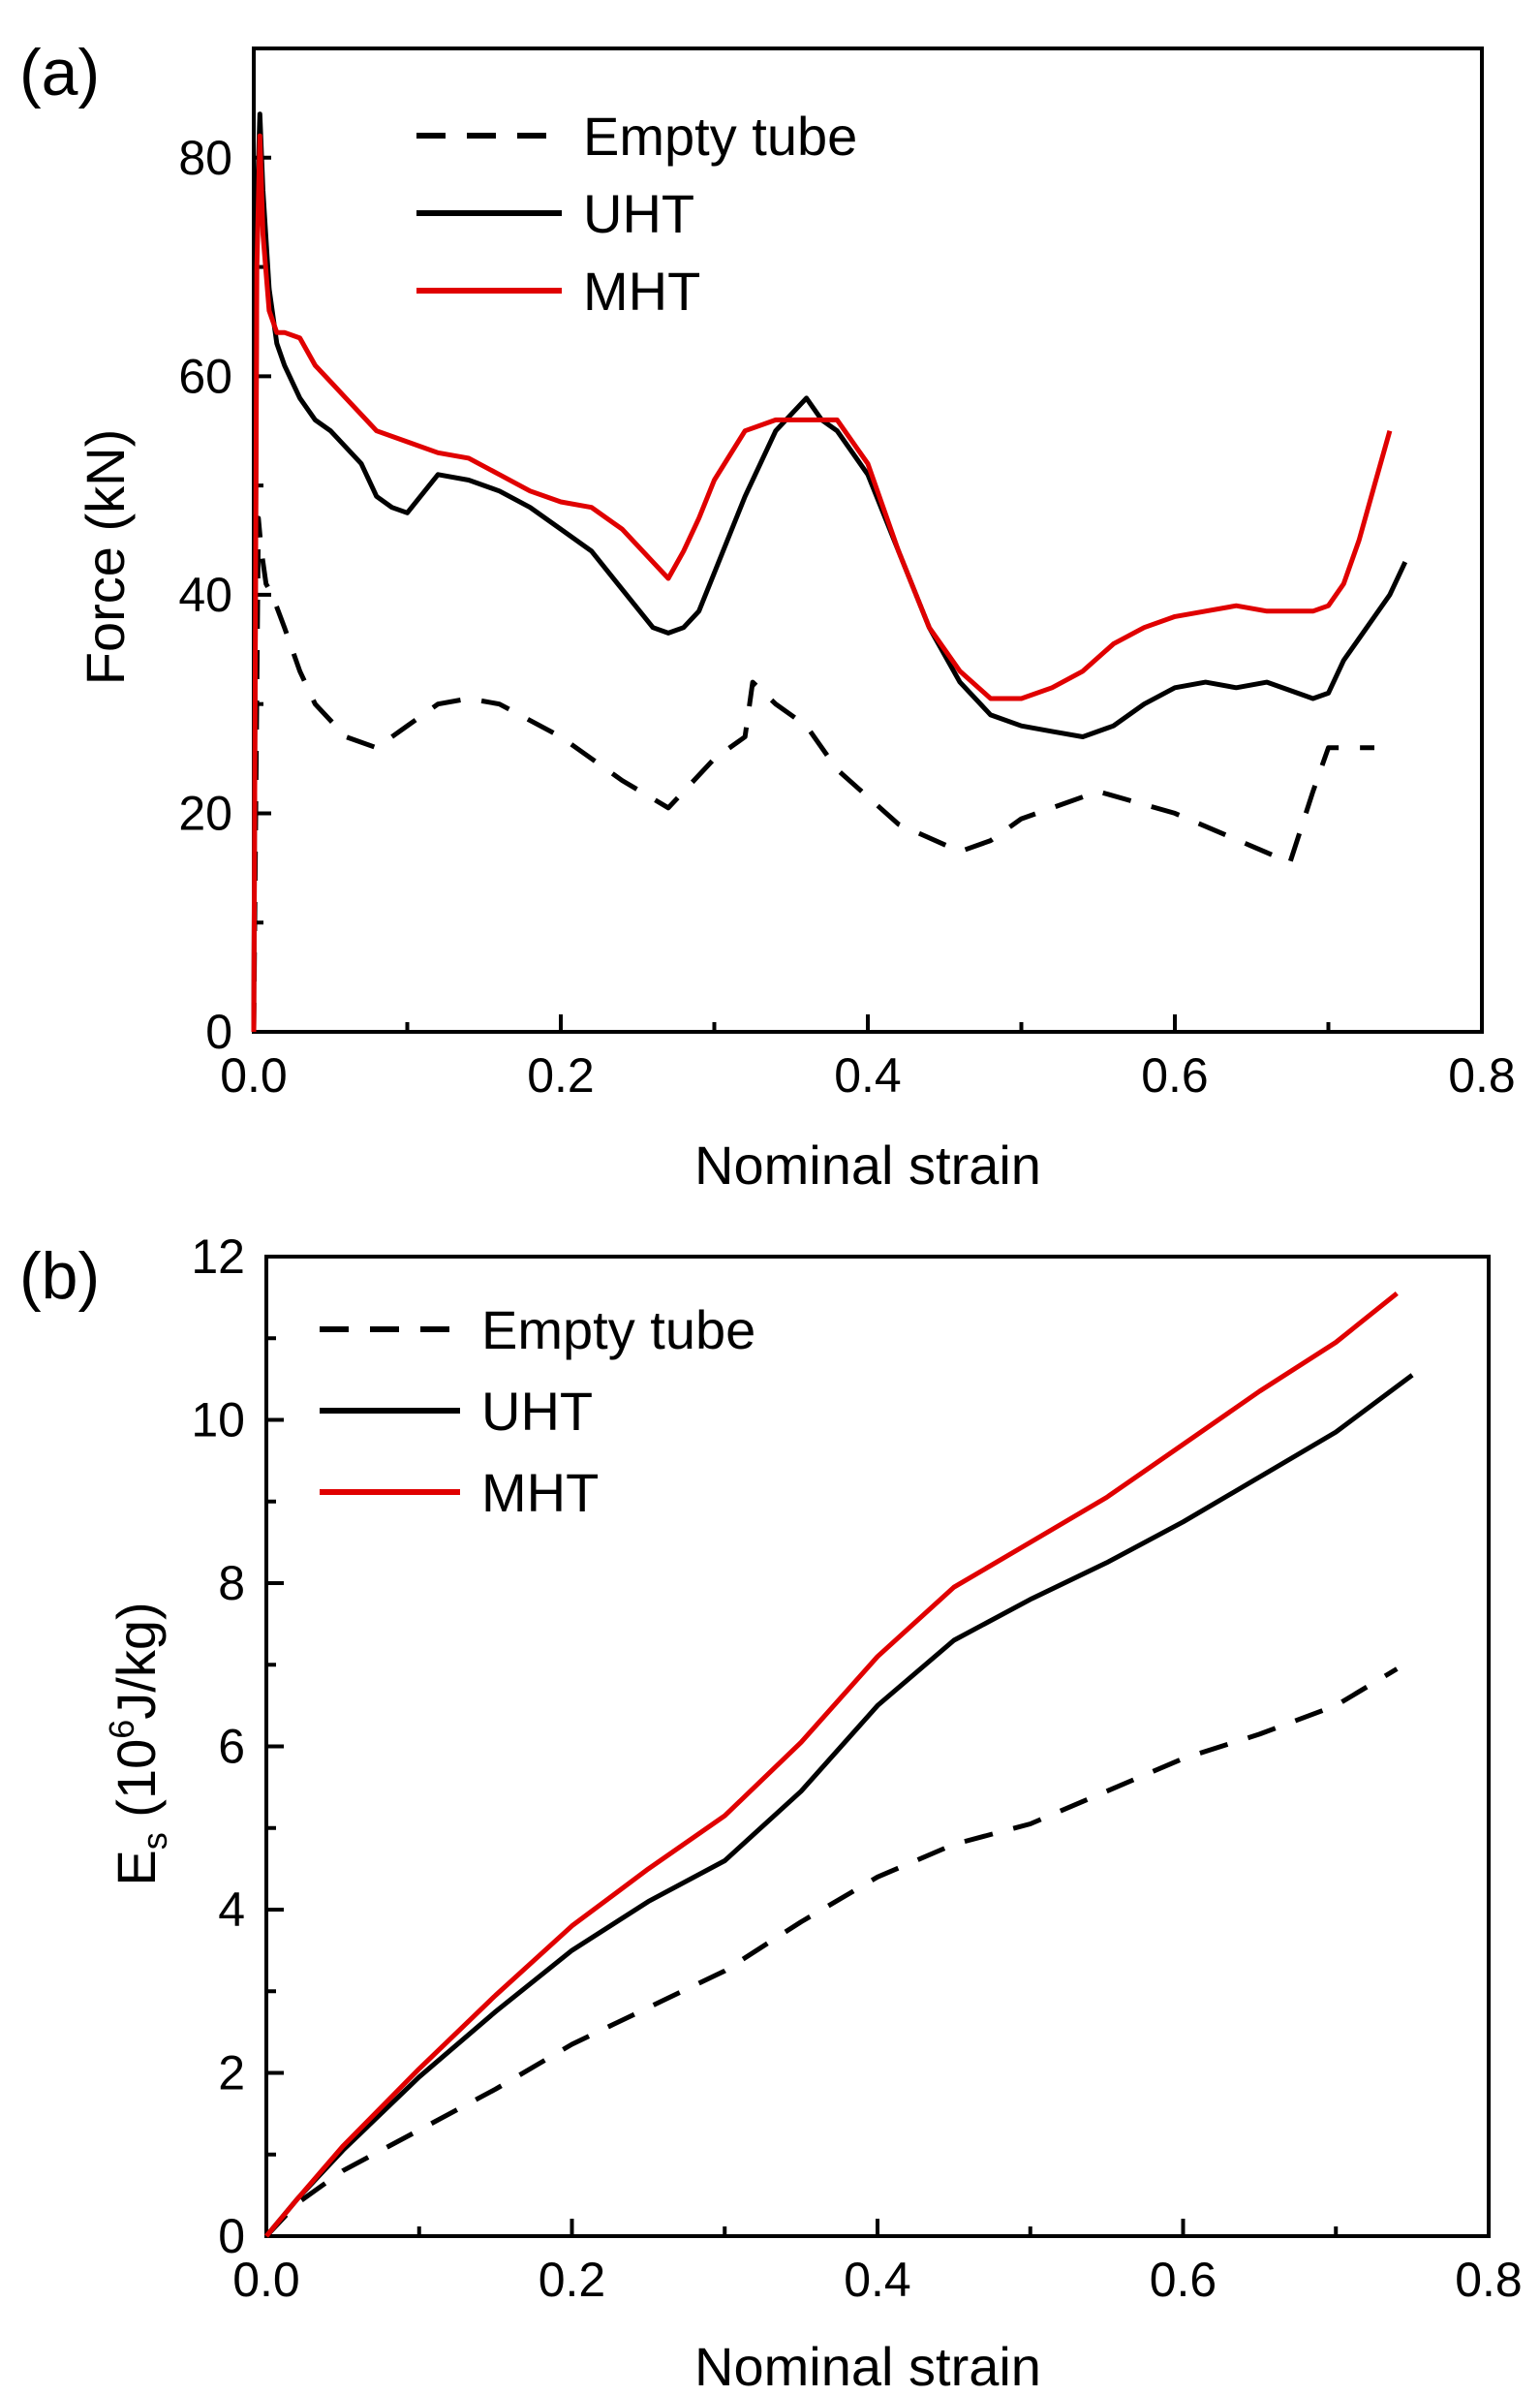 This screenshot has height=2396, width=1540. What do you see at coordinates (205, 595) in the screenshot?
I see `y-tick-label: 40` at bounding box center [205, 595].